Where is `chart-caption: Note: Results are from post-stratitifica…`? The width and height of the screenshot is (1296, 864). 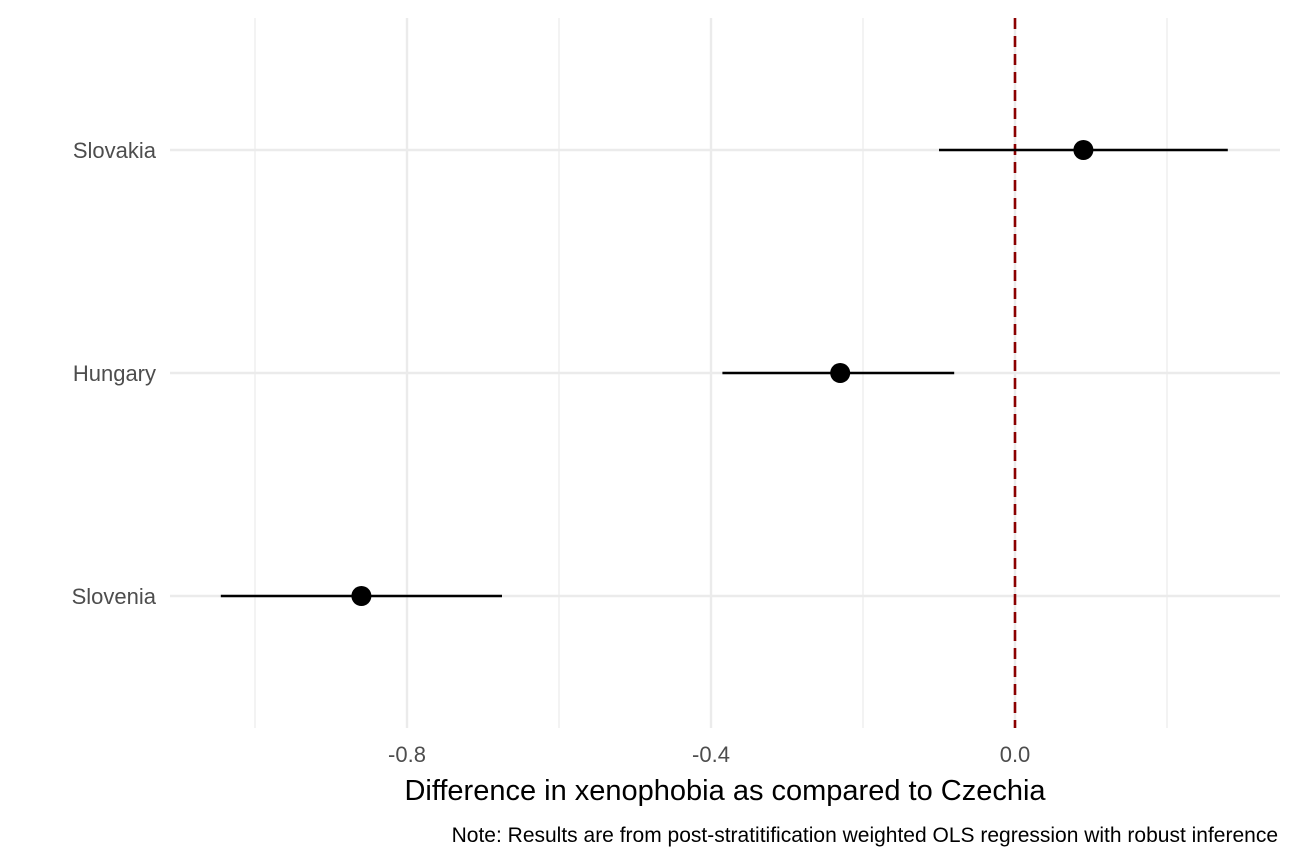 chart-caption: Note: Results are from post-stratitifica… is located at coordinates (865, 835).